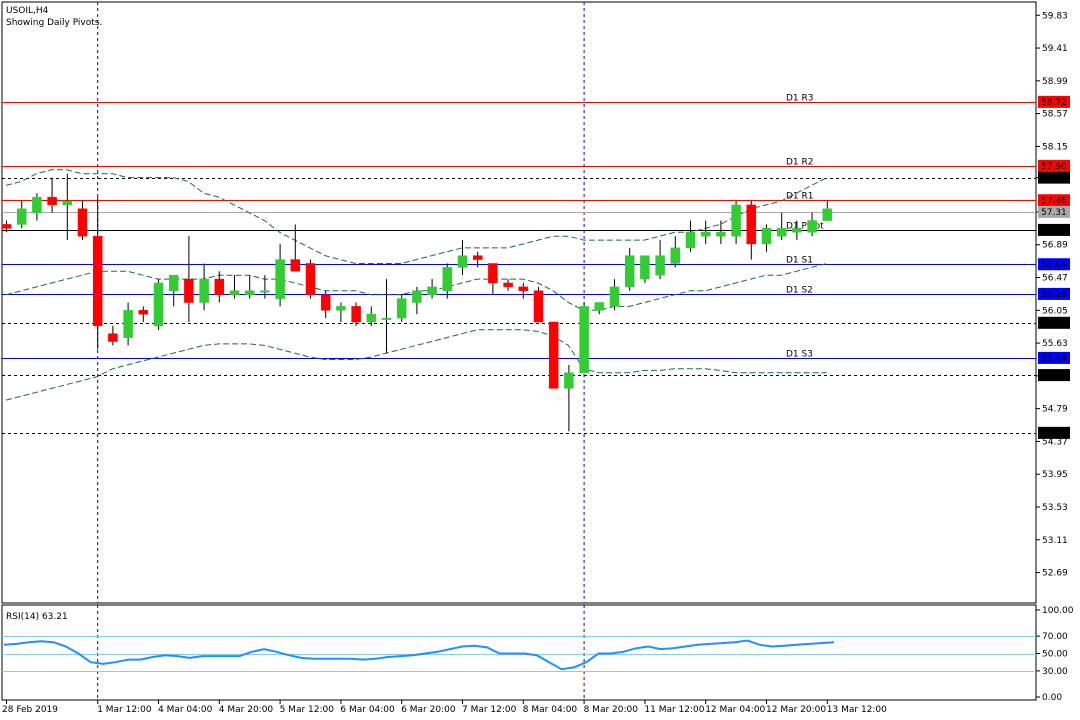 Image resolution: width=1080 pixels, height=720 pixels. What do you see at coordinates (1055, 344) in the screenshot?
I see `y-tick-label: 55.63` at bounding box center [1055, 344].